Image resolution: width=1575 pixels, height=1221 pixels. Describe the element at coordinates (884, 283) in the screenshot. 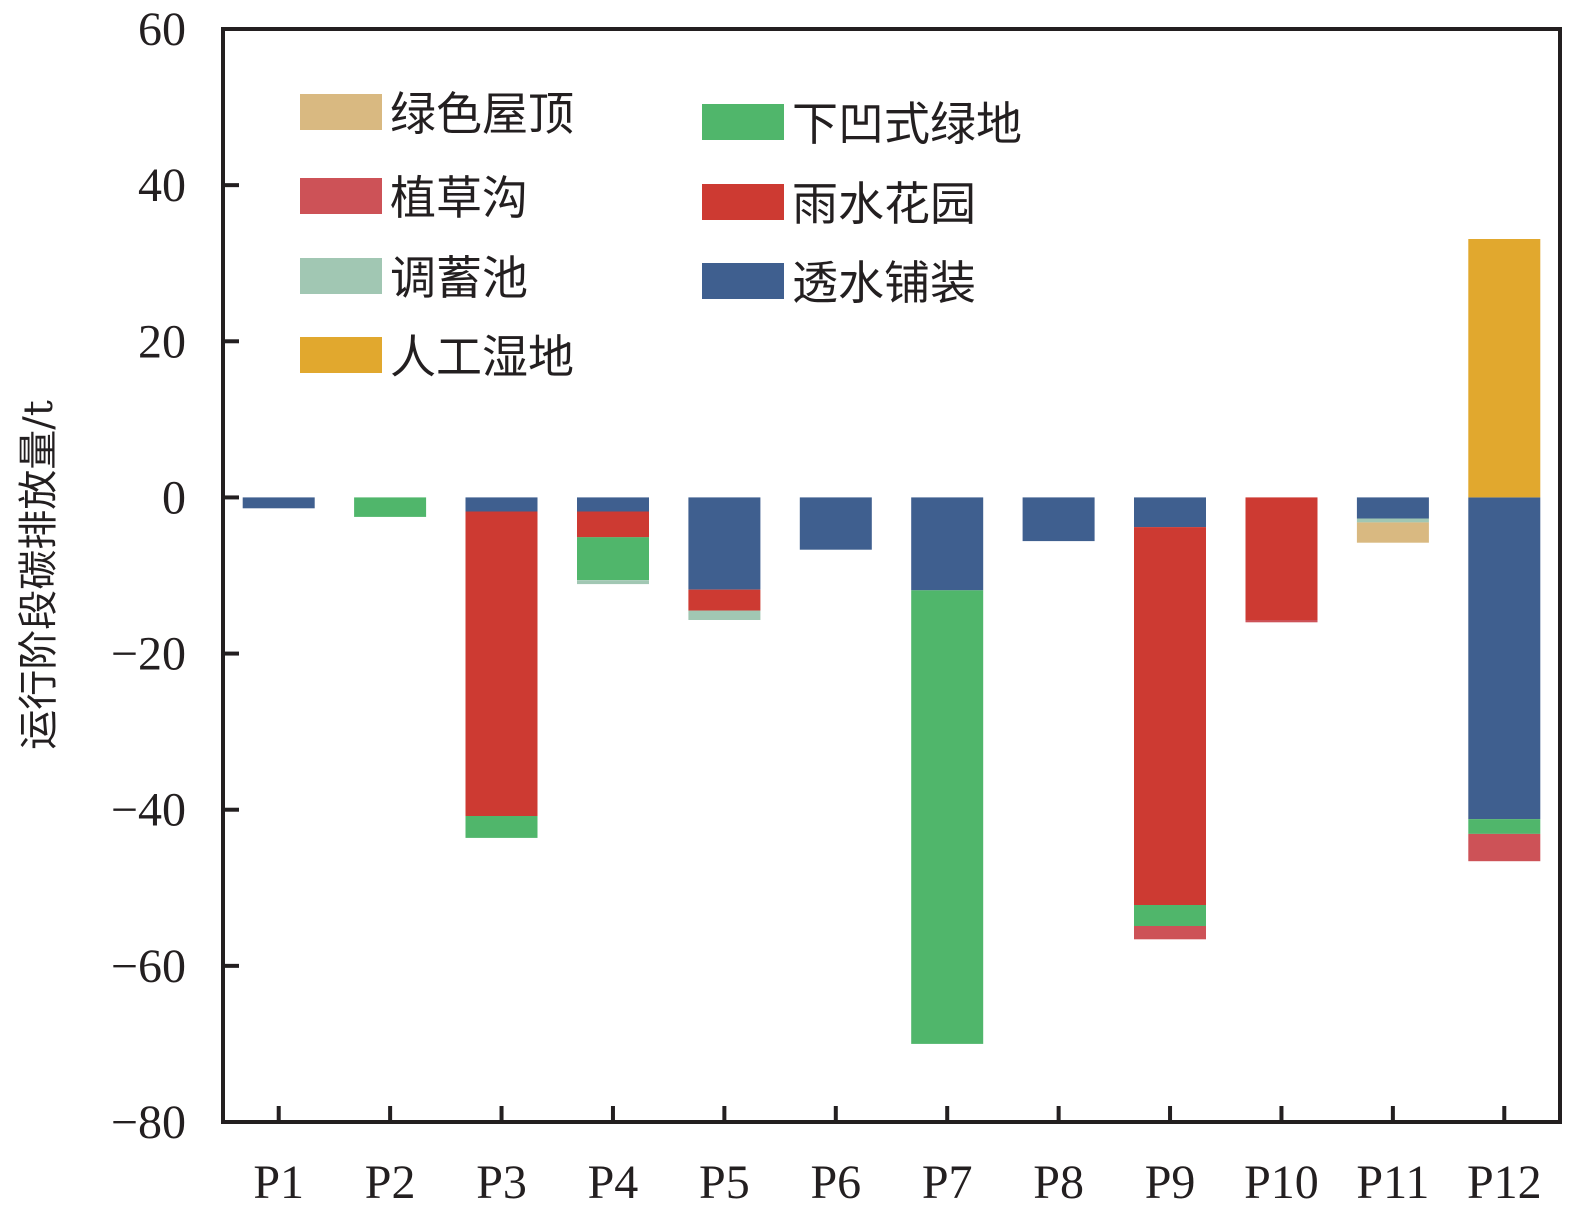

I see `legend-label: 透水铺装` at that location.